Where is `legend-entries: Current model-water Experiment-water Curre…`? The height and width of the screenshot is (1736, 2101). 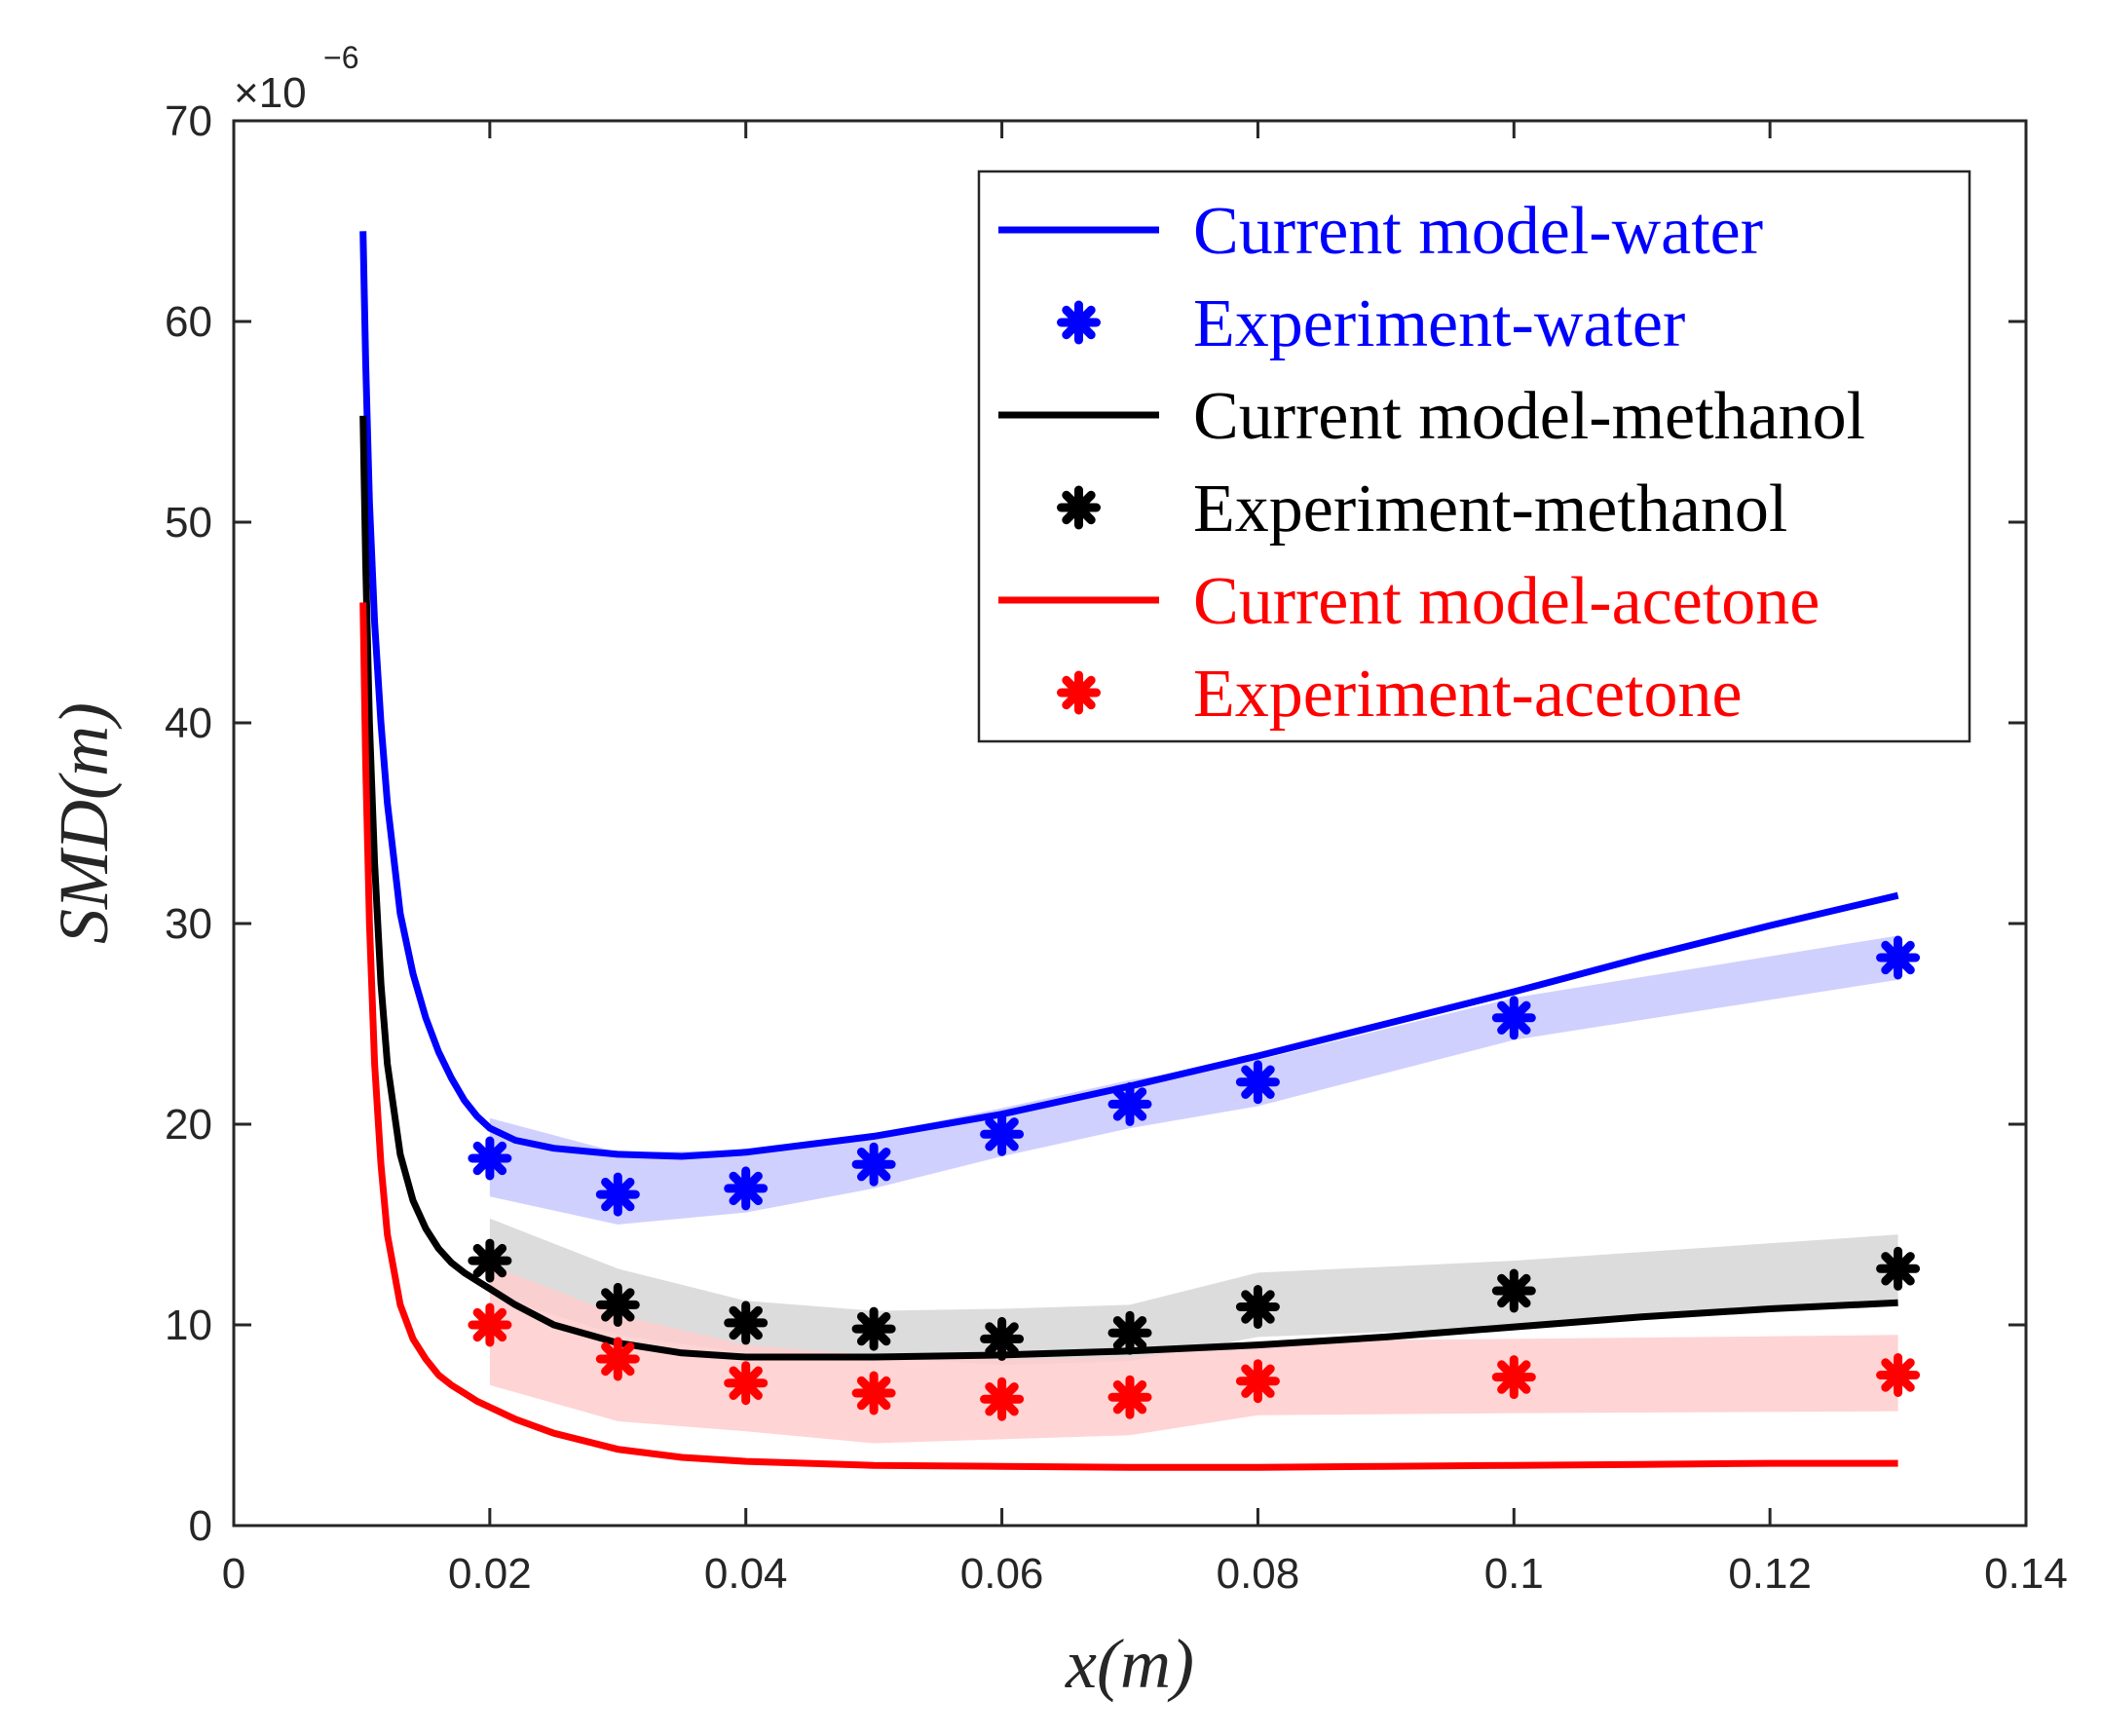
legend-entries: Current model-water Experiment-water Curre… is located at coordinates (1431, 463).